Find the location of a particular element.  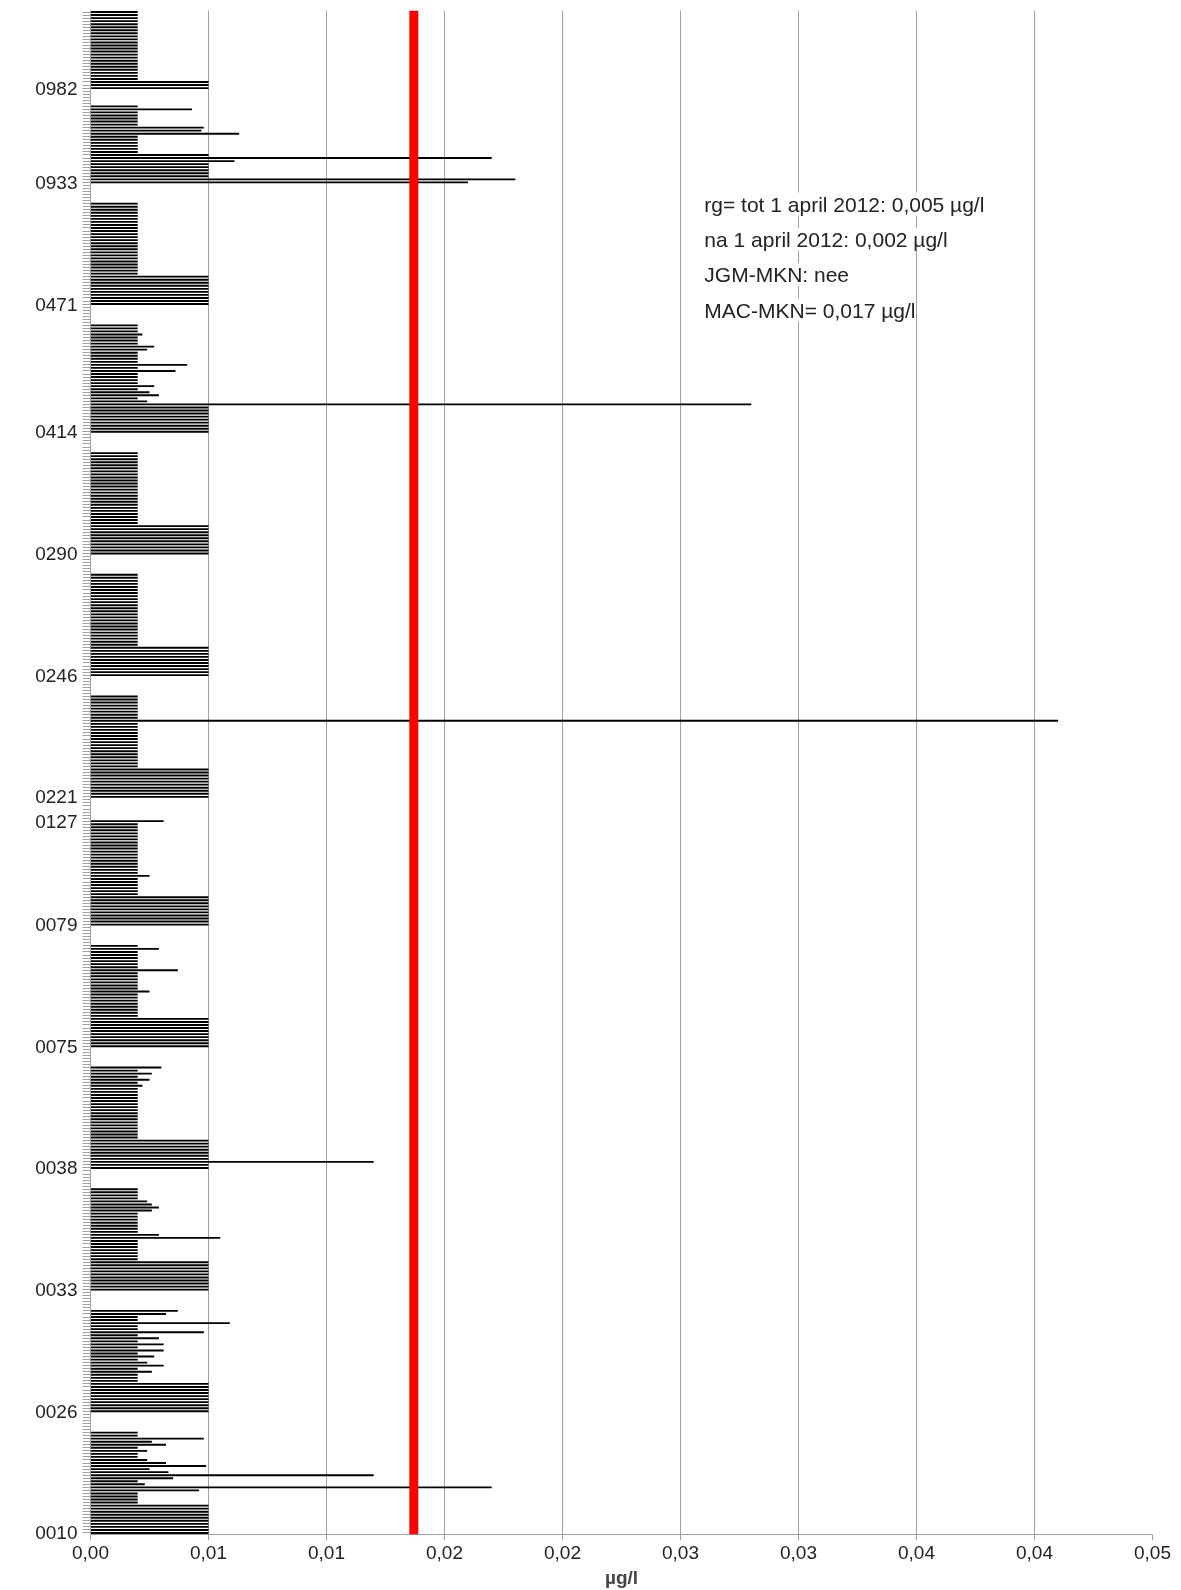

annotation: na 1 april 2012: 0,002 µg/l is located at coordinates (826, 239).